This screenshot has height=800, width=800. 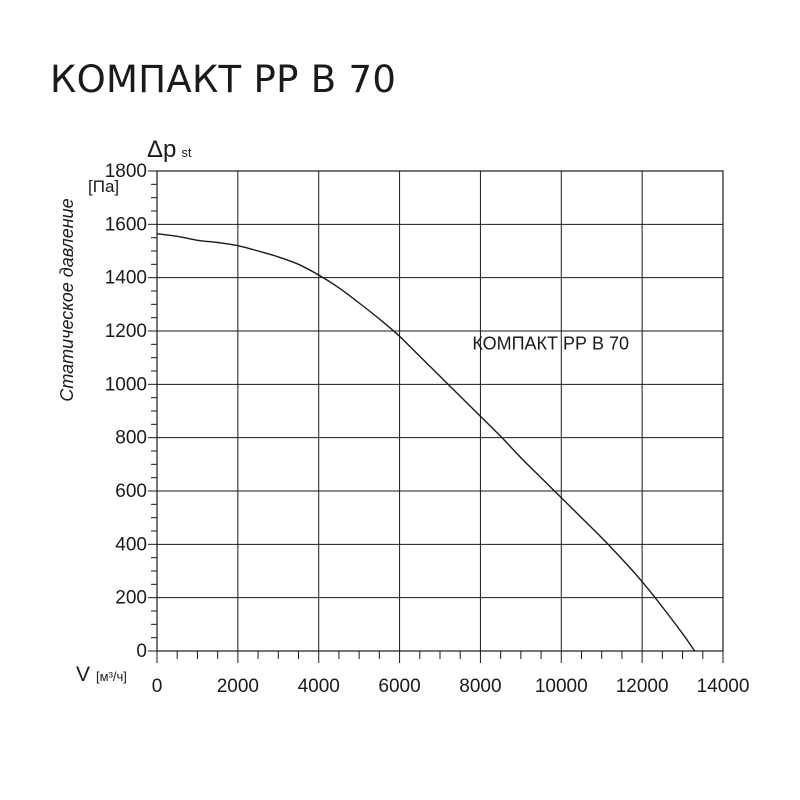 I want to click on y-tick-label: 1400, so click(x=126, y=278).